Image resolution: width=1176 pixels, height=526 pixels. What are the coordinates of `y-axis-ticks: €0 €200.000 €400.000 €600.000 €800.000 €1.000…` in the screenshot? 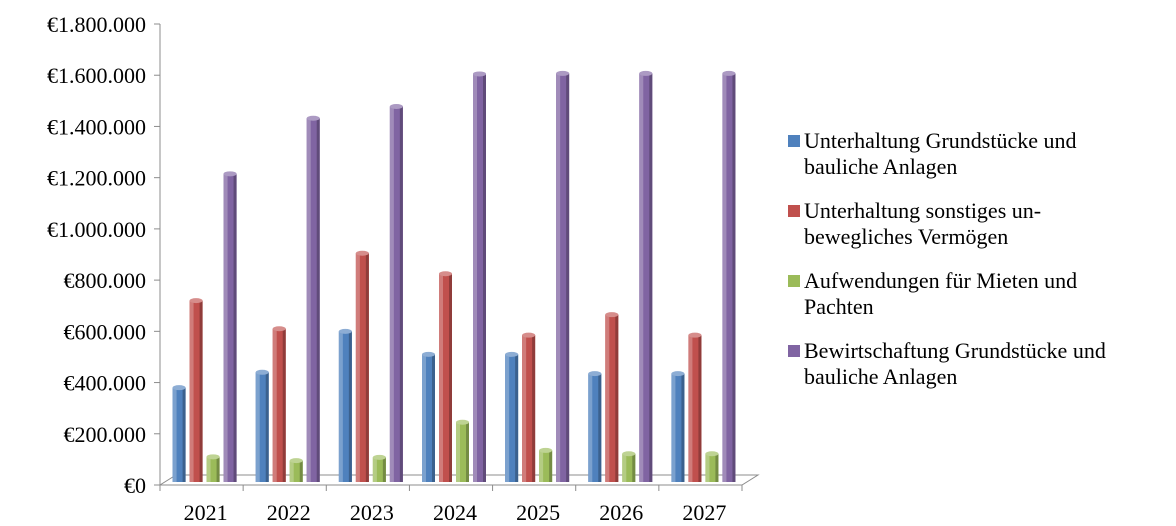 It's located at (103, 255).